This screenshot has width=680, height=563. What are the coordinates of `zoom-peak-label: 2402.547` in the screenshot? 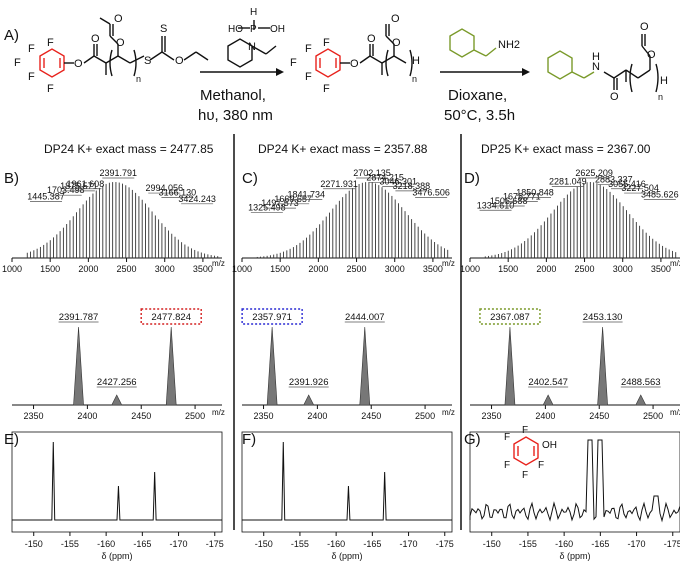 It's located at (548, 382).